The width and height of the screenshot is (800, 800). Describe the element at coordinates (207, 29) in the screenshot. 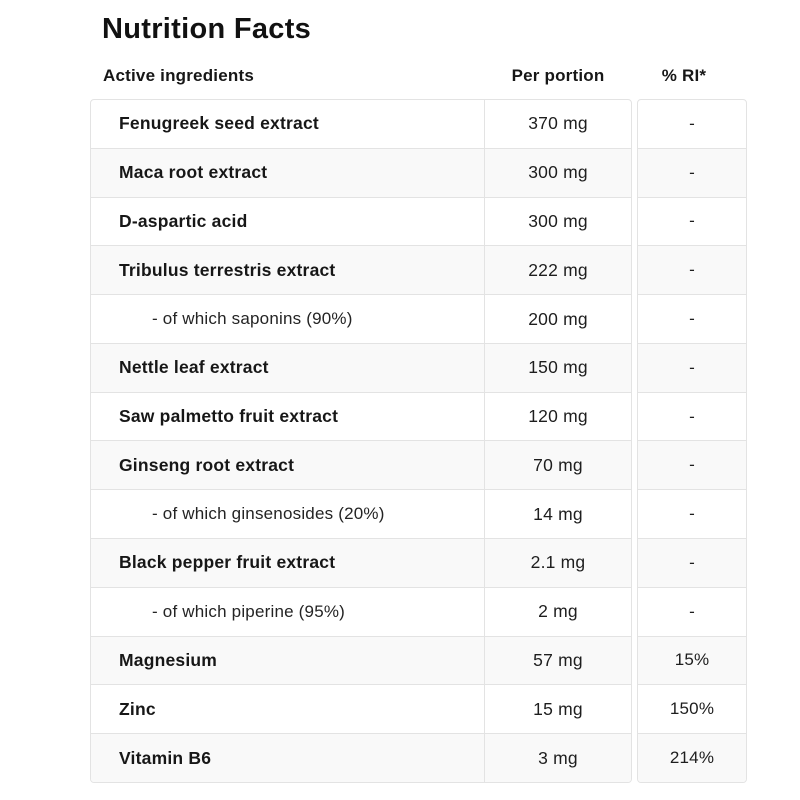

I see `page-title: Nutrition Facts` at that location.